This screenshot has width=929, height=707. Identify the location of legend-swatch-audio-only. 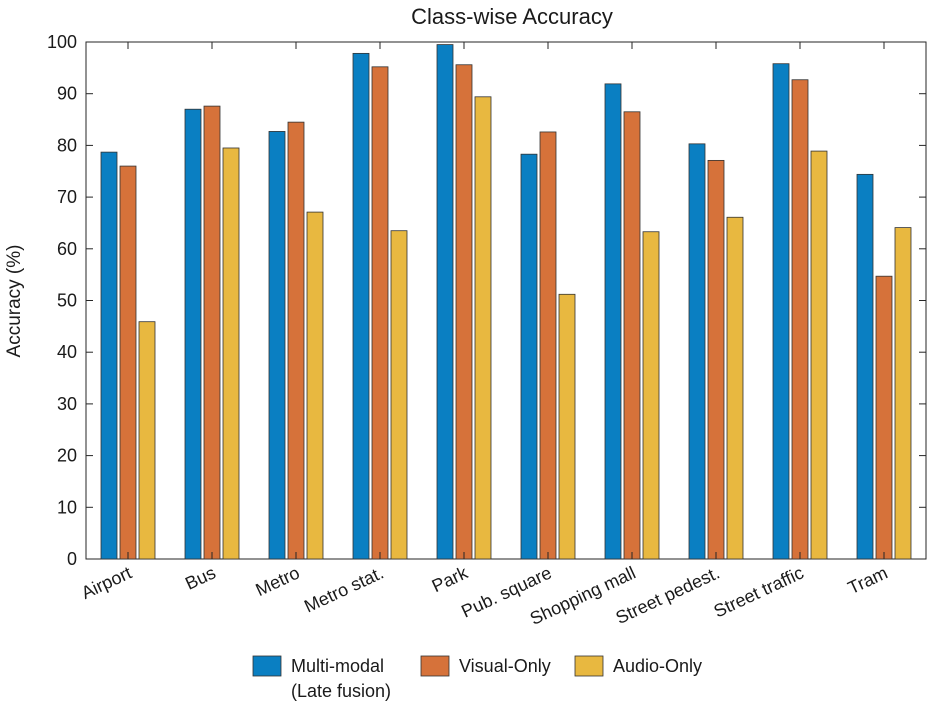
(589, 666).